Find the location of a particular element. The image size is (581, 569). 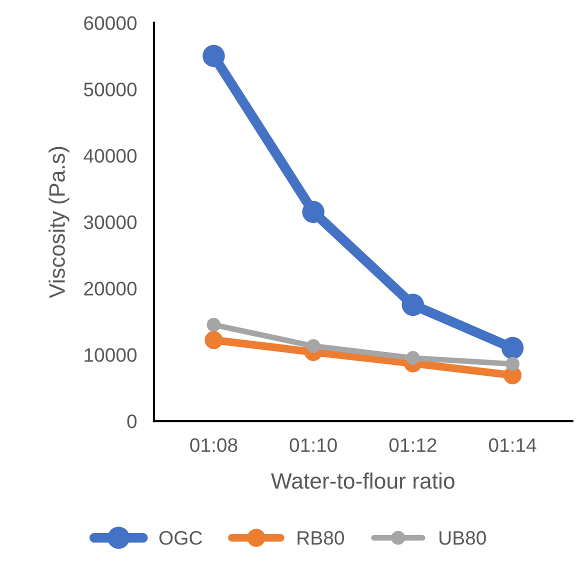

x-tick-label: 01:08 is located at coordinates (214, 445).